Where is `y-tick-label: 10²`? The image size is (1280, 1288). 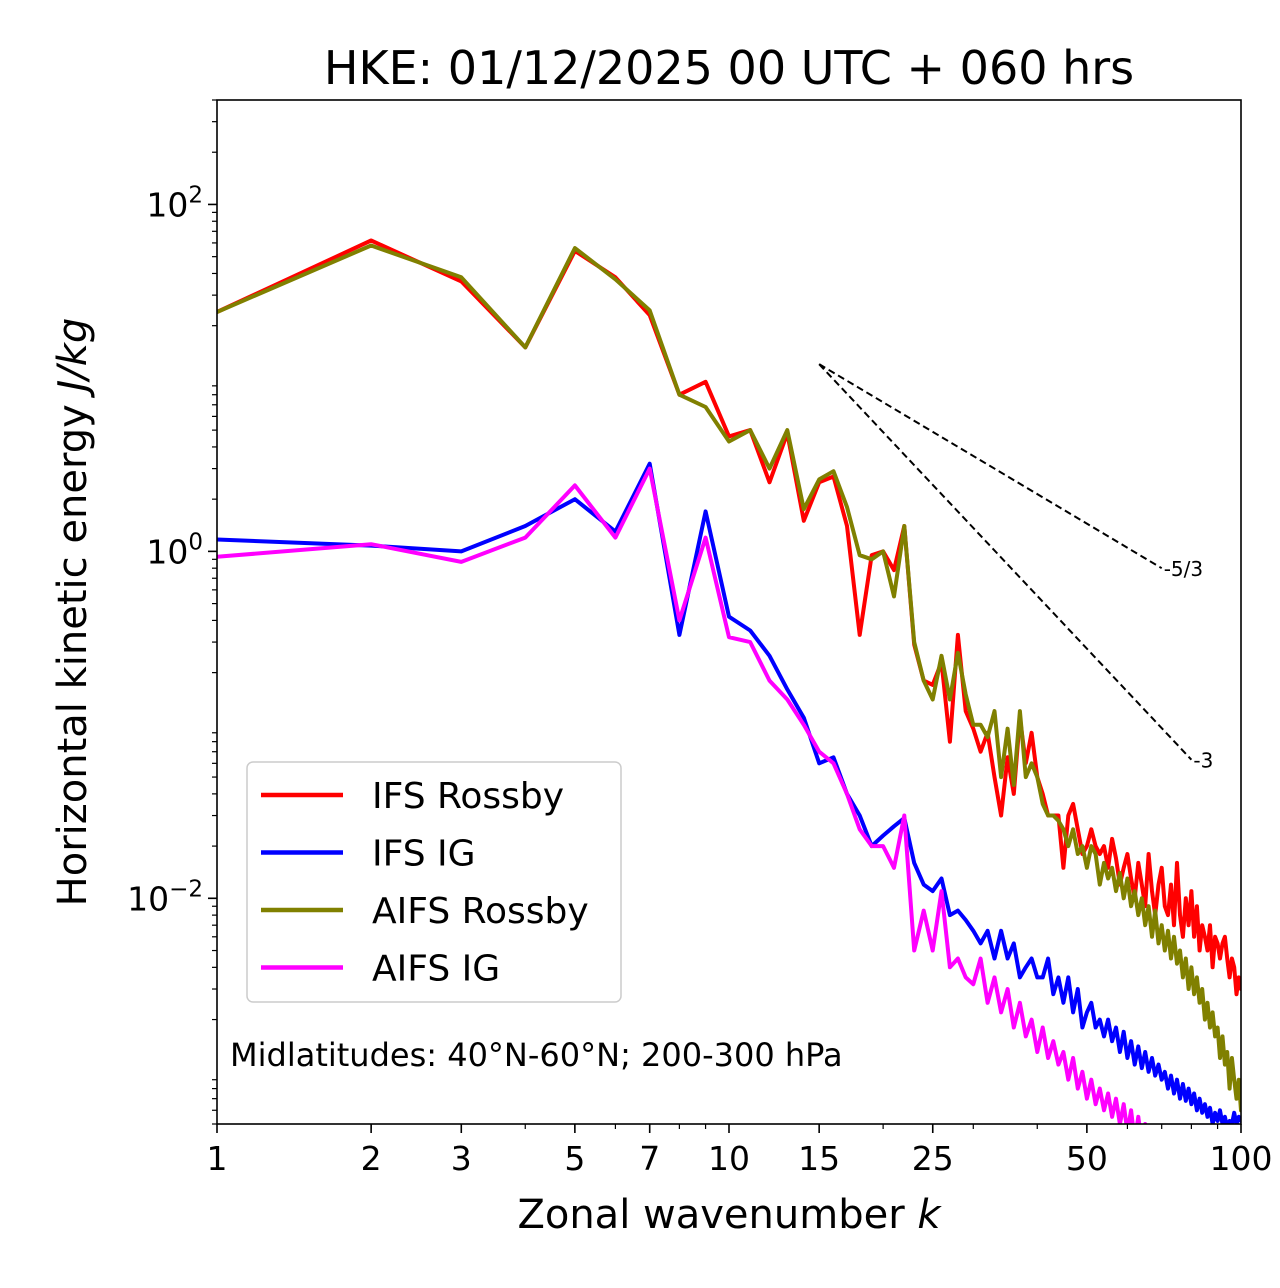
y-tick-label: 10² is located at coordinates (174, 203).